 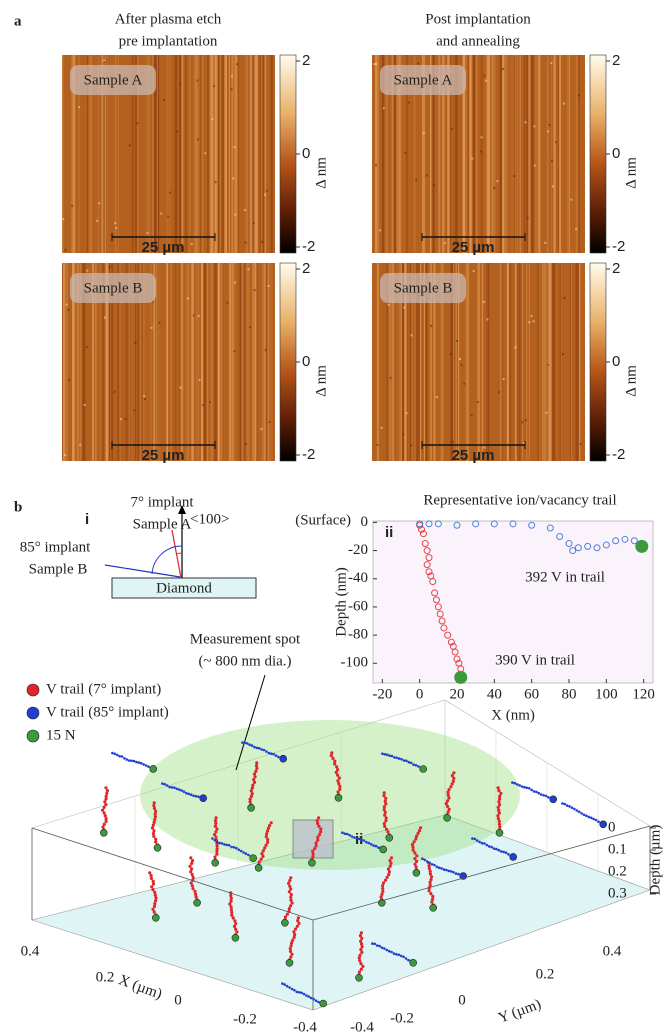 What do you see at coordinates (617, 871) in the screenshot?
I see `z-tick-label: 0.2` at bounding box center [617, 871].